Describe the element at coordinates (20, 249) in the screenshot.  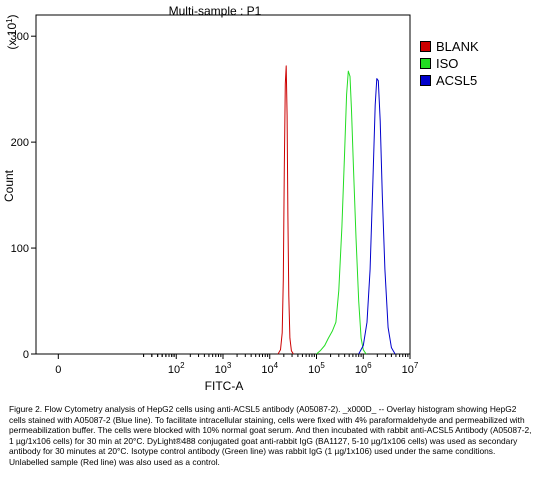
I see `y-tick-label: 100` at that location.